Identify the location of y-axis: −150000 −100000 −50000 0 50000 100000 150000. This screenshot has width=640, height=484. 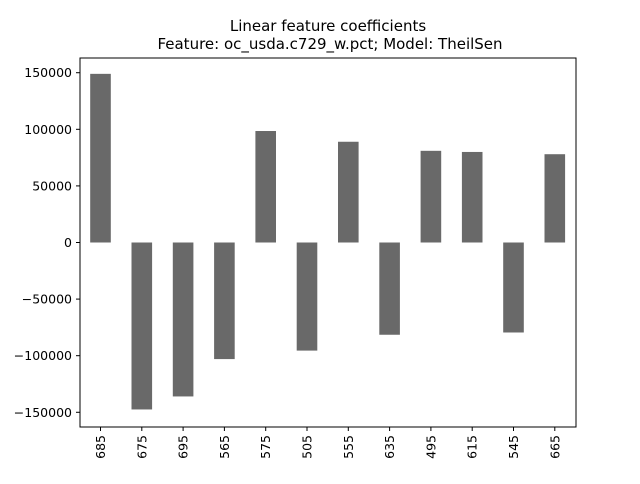
(47, 242).